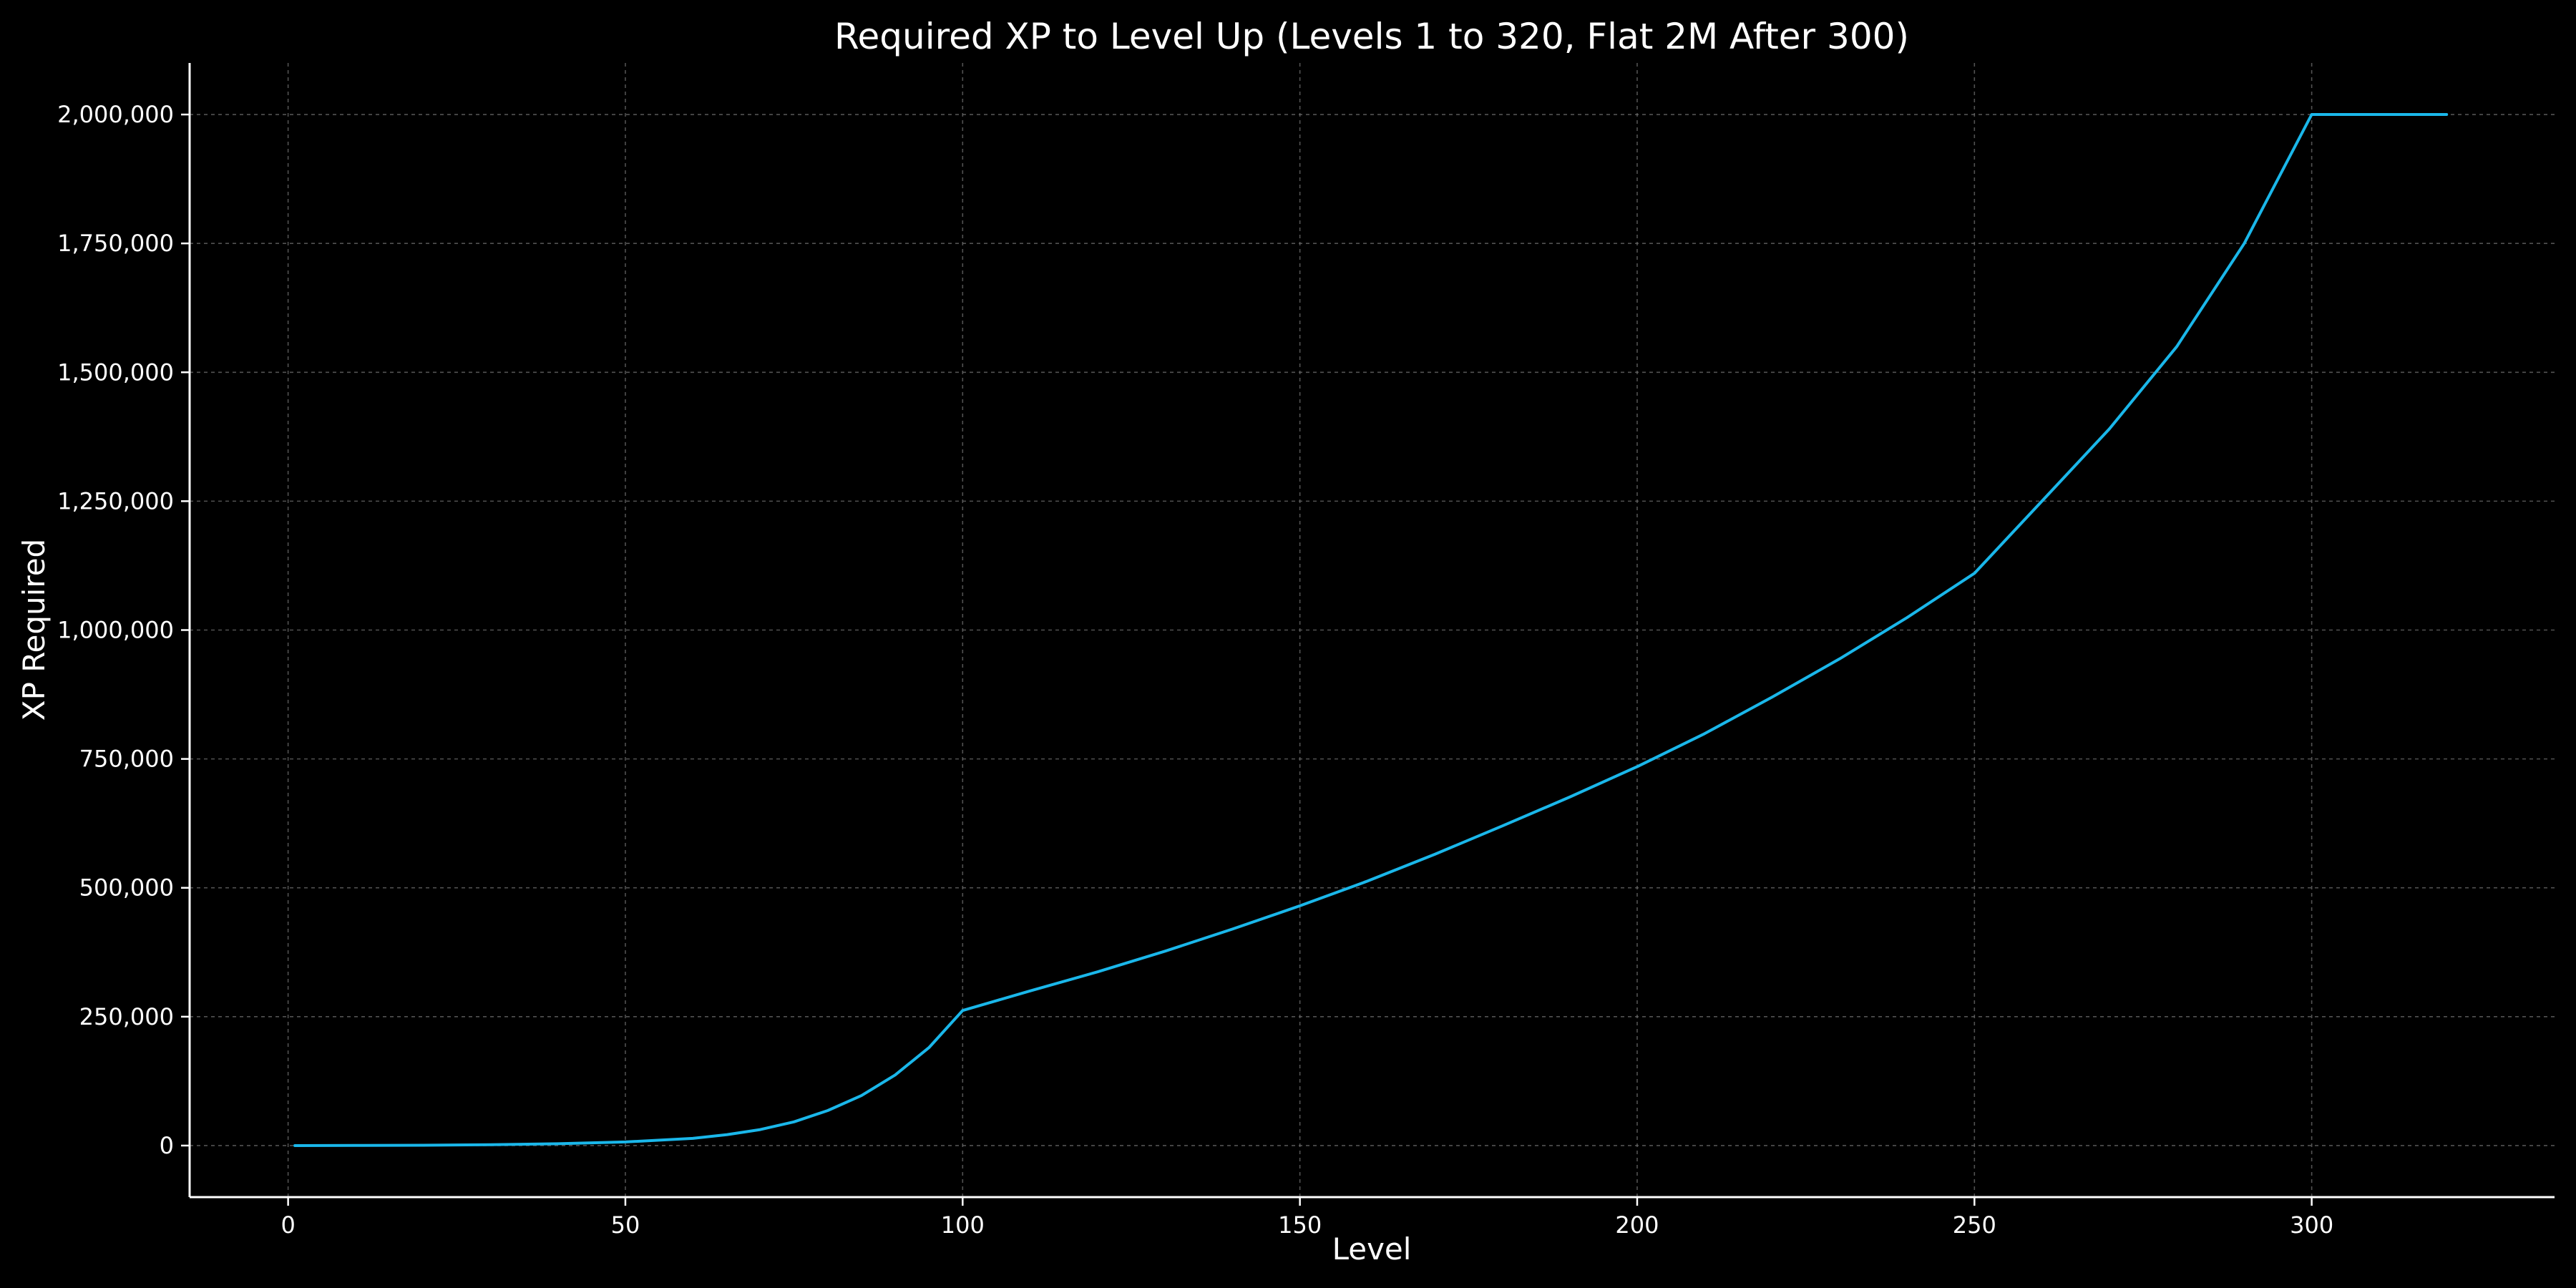 The width and height of the screenshot is (2576, 1288). Describe the element at coordinates (1372, 1249) in the screenshot. I see `x-axis-label: Level` at that location.